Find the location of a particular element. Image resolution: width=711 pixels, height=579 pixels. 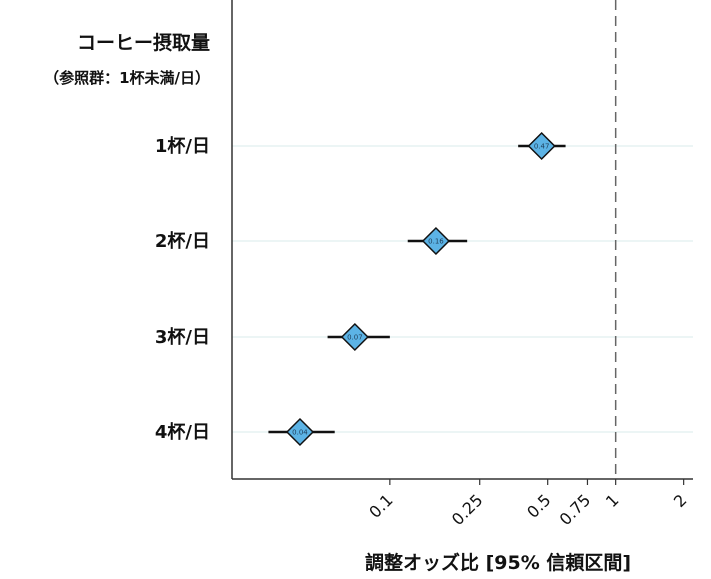

x-axis-title: 調整オッズ比 [95% 信頼区間] is located at coordinates (498, 562).